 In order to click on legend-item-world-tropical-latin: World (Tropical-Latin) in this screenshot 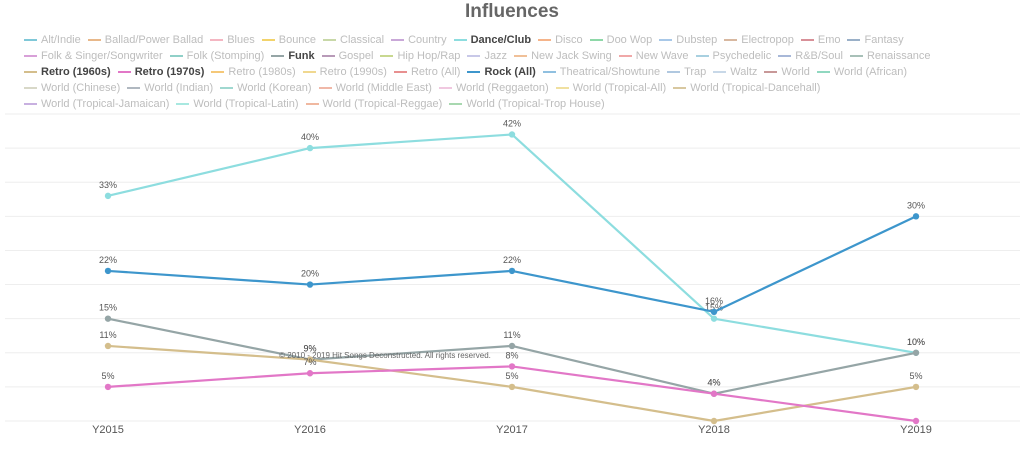, I will do `click(237, 104)`.